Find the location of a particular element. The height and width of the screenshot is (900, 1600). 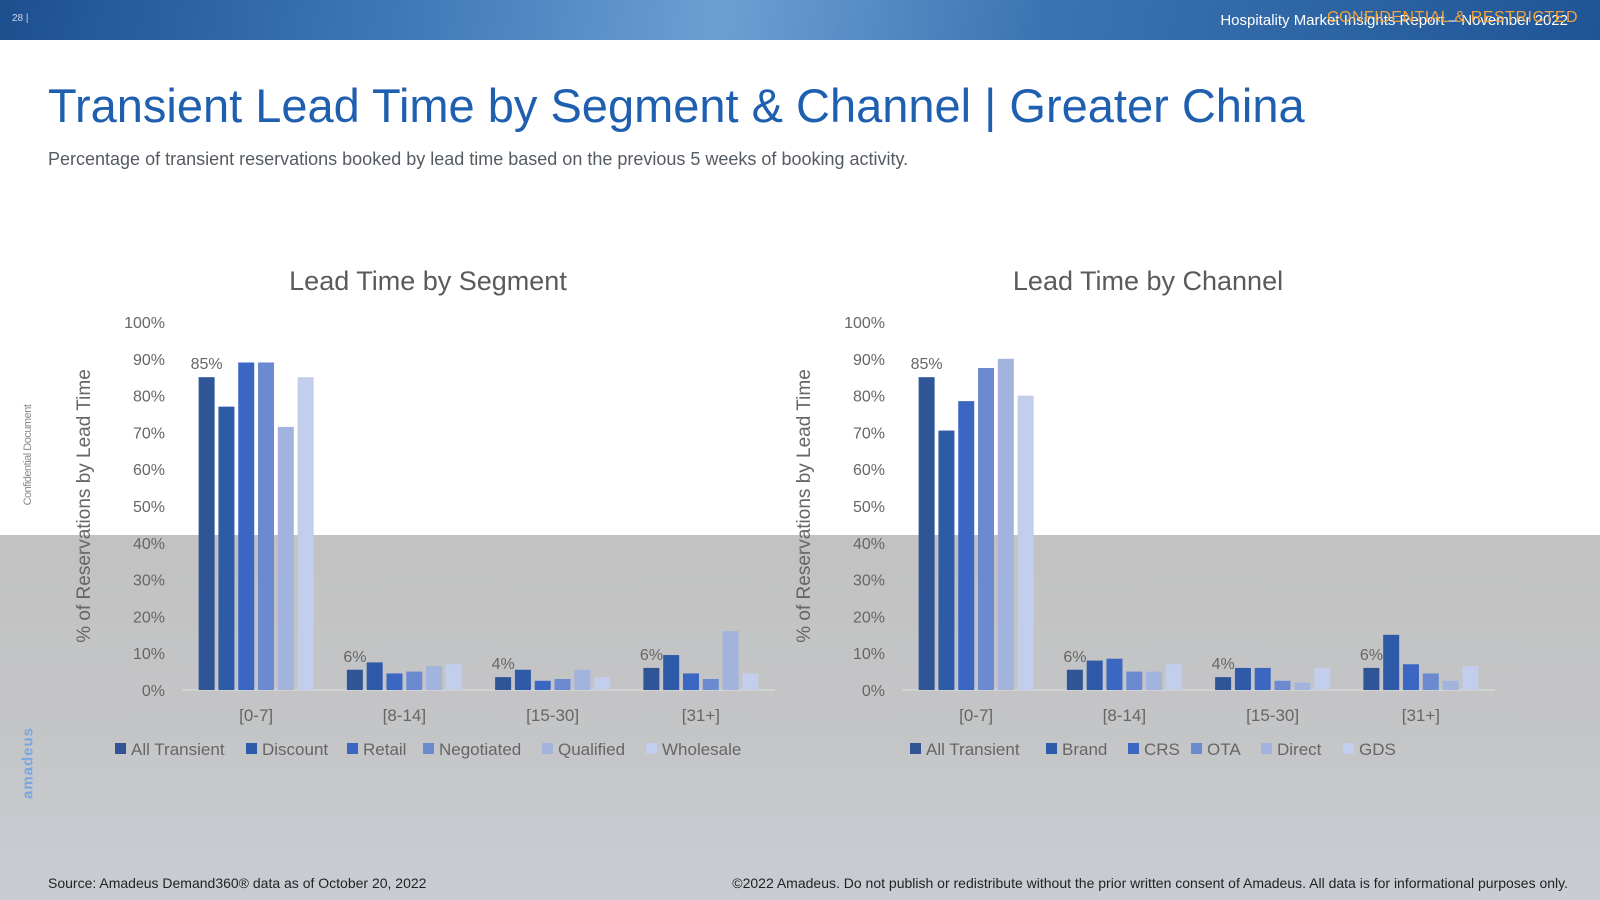

legend-label: All Transient is located at coordinates (178, 749).